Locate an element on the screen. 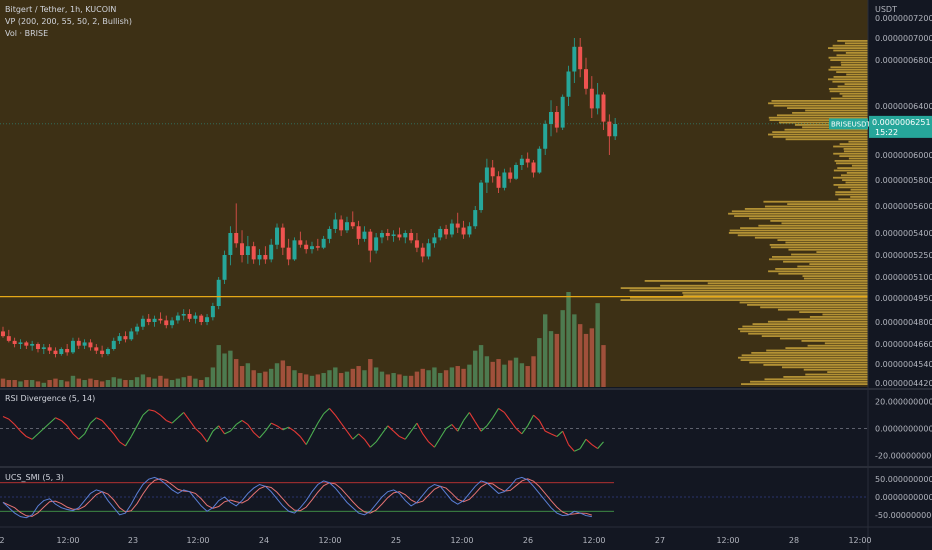  price-tick-label: 0.0000005100 is located at coordinates (903, 277).